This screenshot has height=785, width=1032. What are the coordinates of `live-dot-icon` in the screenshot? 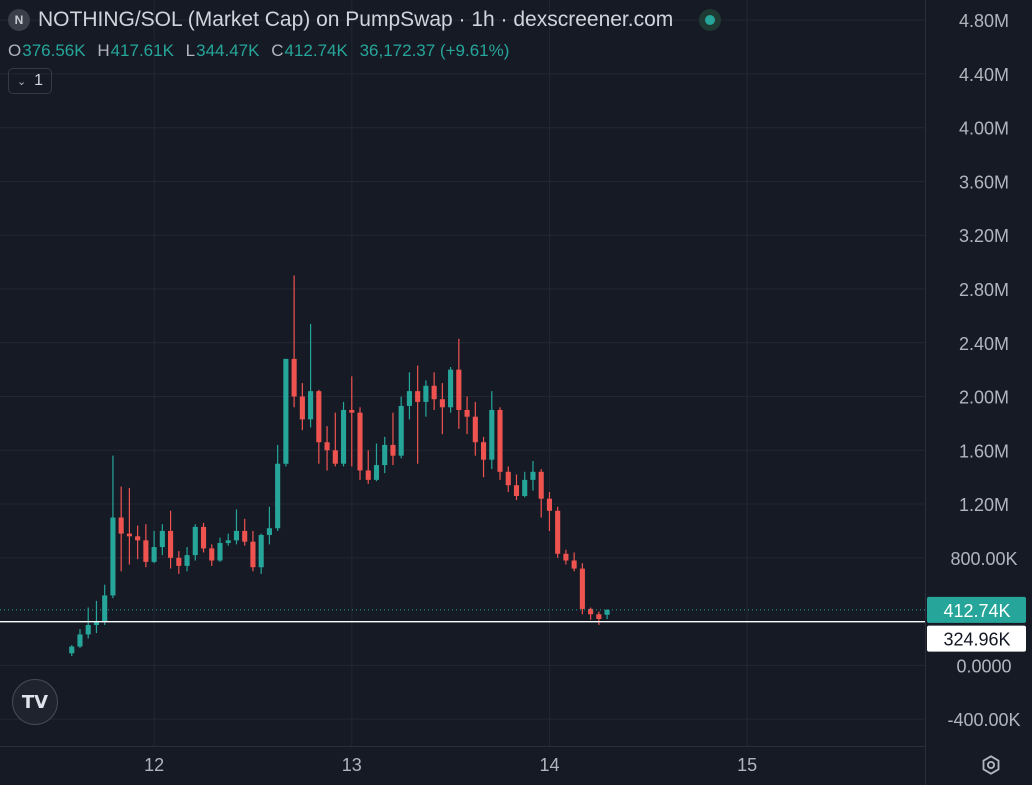 It's located at (710, 20).